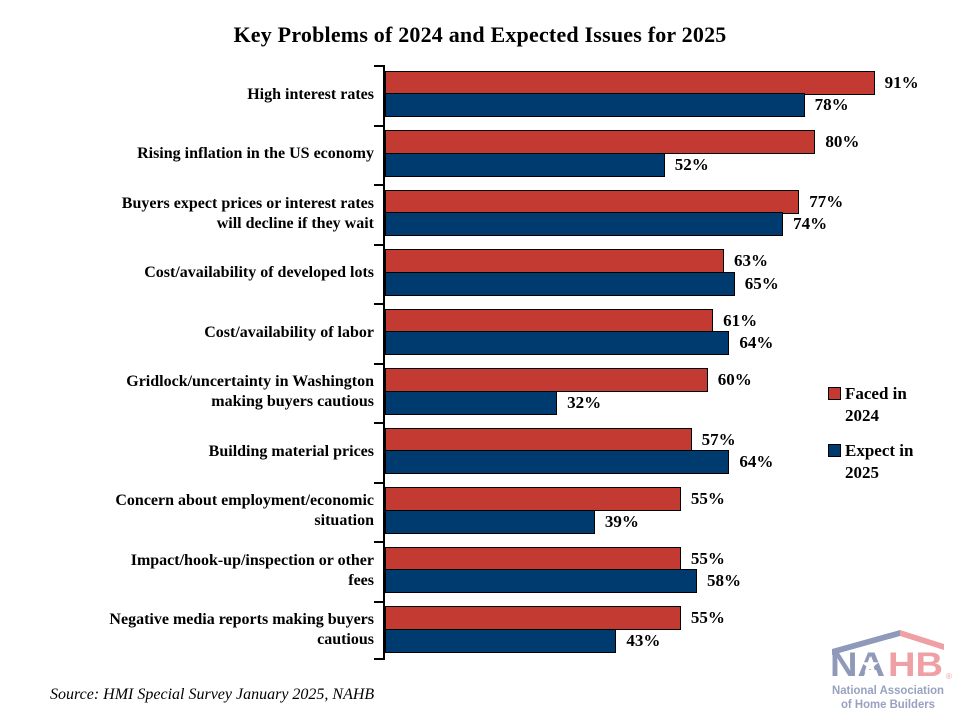 The image size is (960, 720). I want to click on bar-row: 77%, so click(672, 201).